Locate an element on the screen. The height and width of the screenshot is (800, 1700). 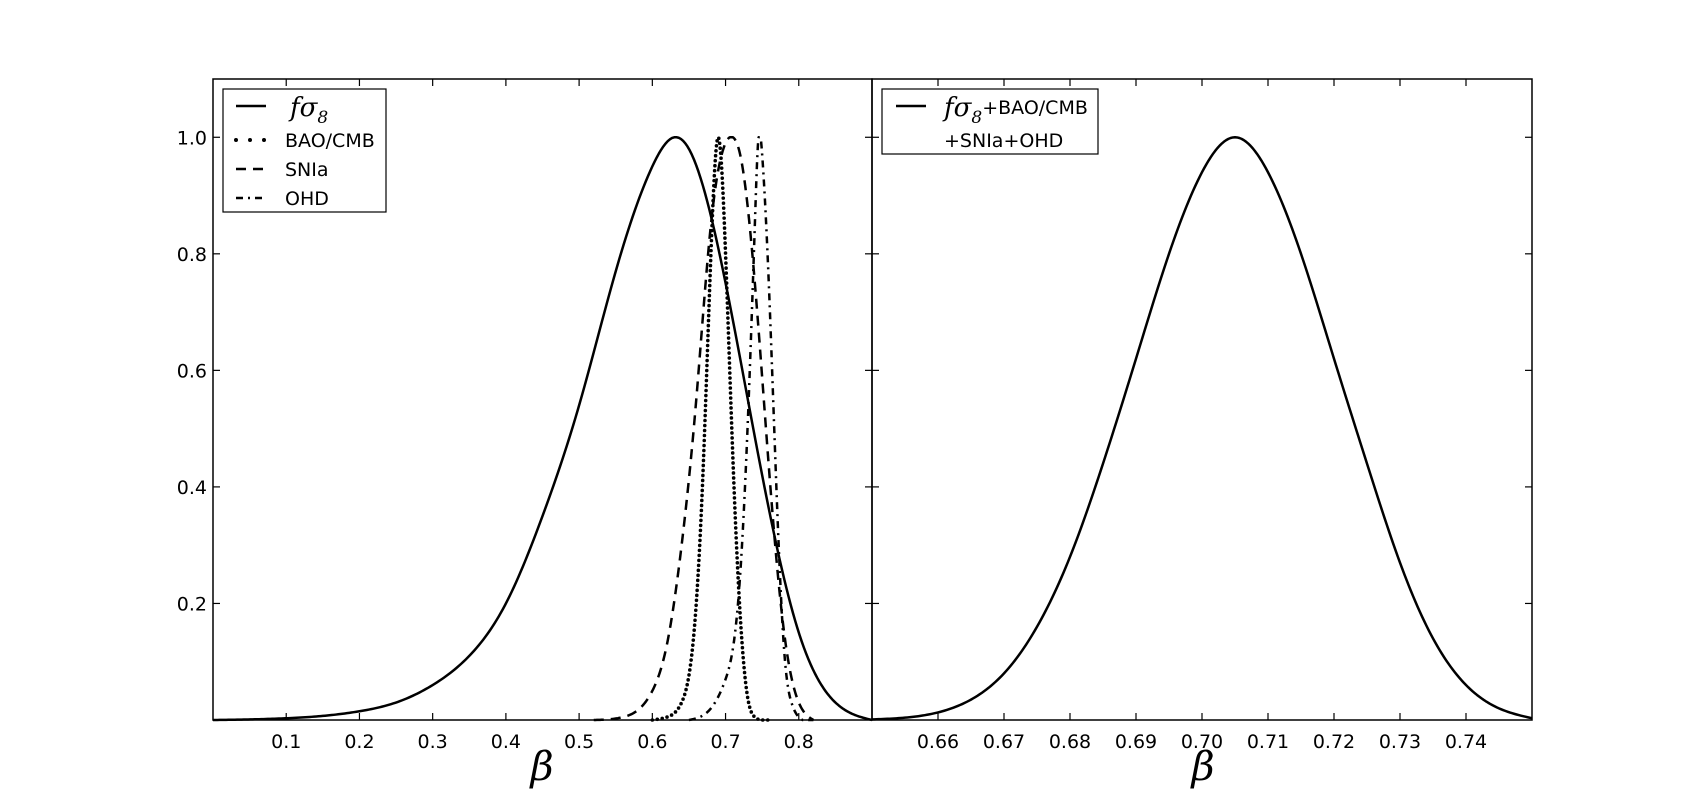
left-x-tick-label: 0.5 is located at coordinates (579, 742).